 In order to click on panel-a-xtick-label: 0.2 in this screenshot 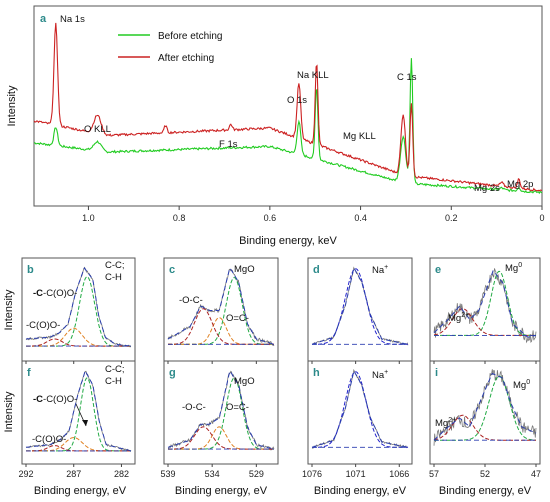, I will do `click(451, 218)`.